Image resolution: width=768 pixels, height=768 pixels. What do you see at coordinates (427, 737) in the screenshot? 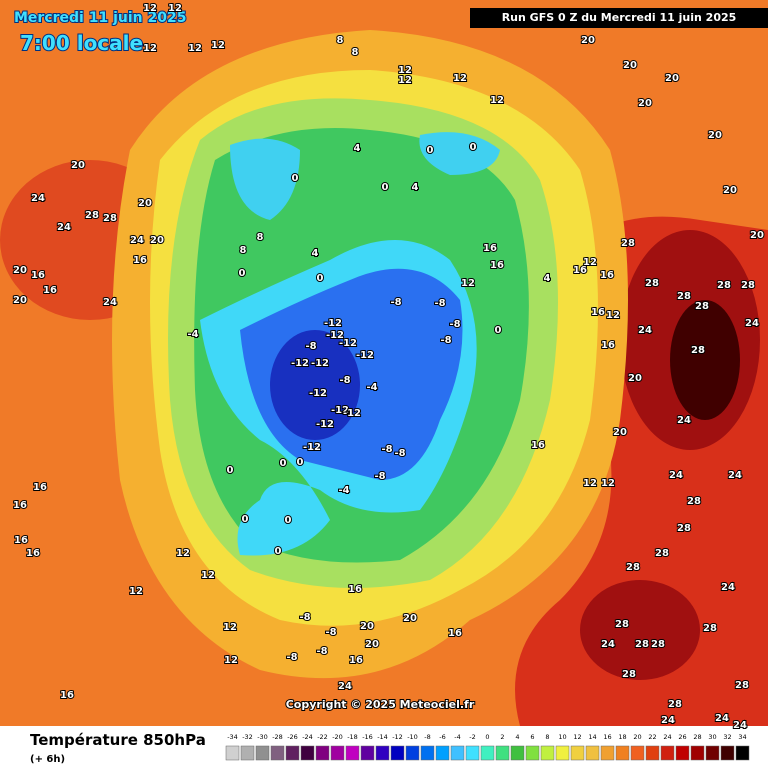
I see `legend-tick-label: -8` at bounding box center [427, 737].